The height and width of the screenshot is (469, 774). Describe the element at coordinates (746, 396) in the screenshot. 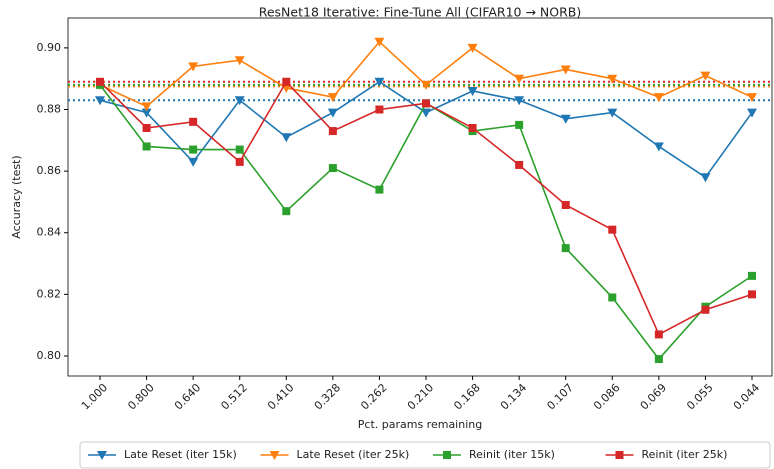

I see `x-tick-label: 0.044` at that location.